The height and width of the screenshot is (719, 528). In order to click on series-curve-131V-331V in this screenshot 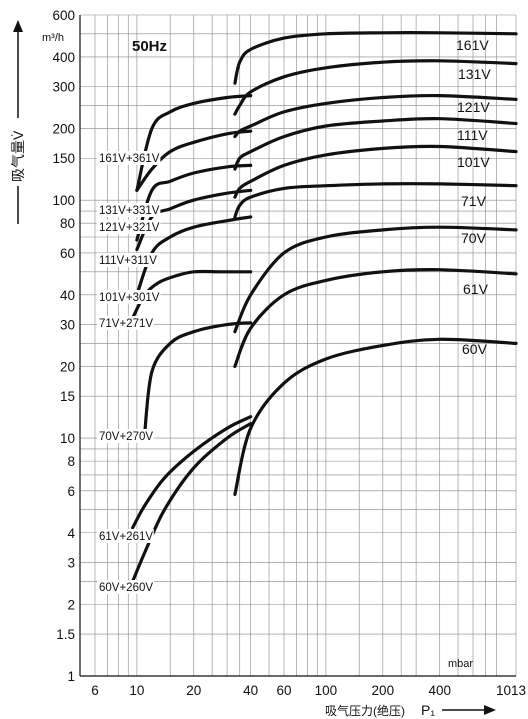, I will do `click(194, 160)`.